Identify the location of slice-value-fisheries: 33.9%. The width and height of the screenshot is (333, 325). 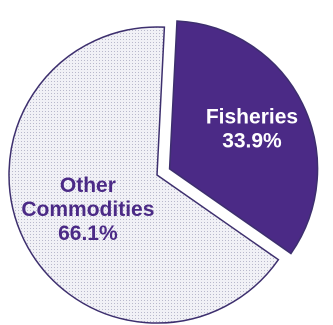
(252, 140).